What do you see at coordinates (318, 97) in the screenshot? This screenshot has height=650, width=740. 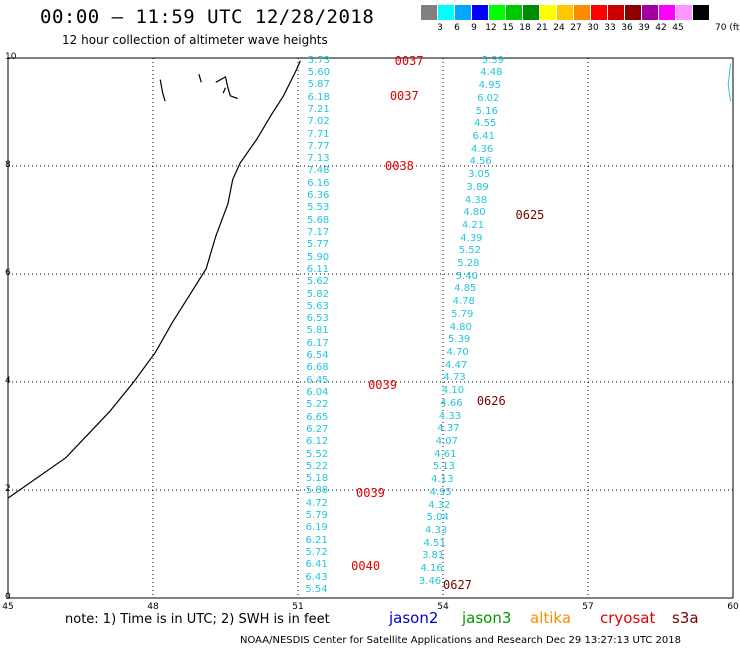 I see `swh-value-west: 6.18` at bounding box center [318, 97].